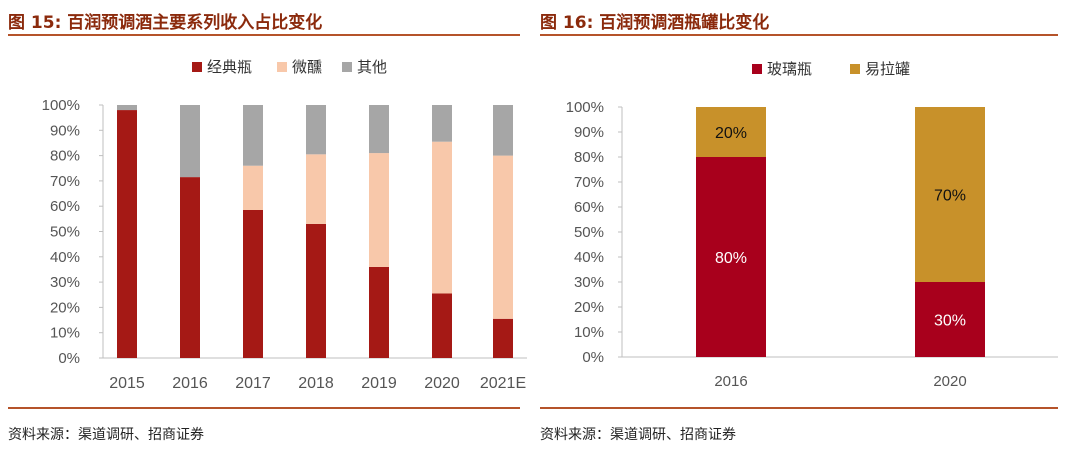 The image size is (1080, 452). Describe the element at coordinates (593, 357) in the screenshot. I see `fig16-y-tick-label: 0%` at that location.